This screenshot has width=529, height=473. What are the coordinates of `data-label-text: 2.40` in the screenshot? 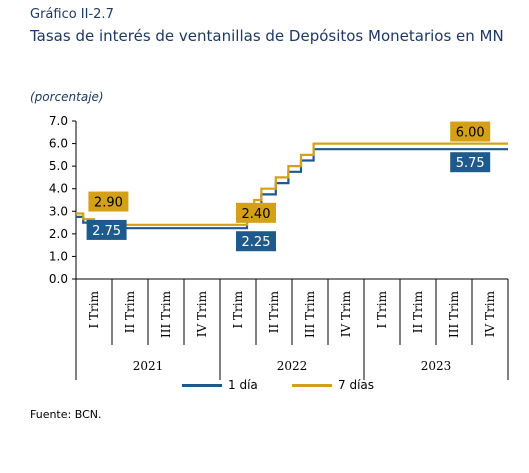 It's located at (256, 214).